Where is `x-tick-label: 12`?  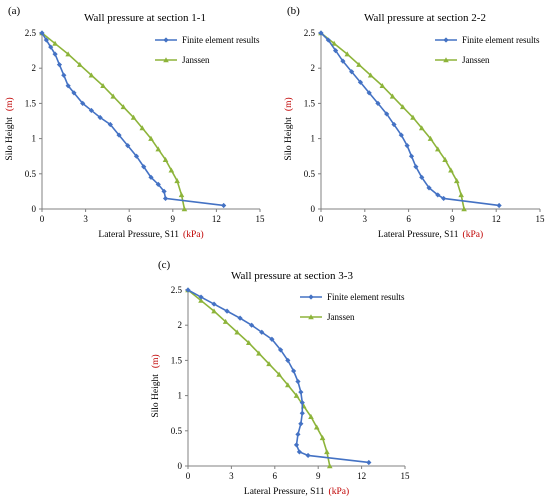 x-tick-label: 12 is located at coordinates (496, 219).